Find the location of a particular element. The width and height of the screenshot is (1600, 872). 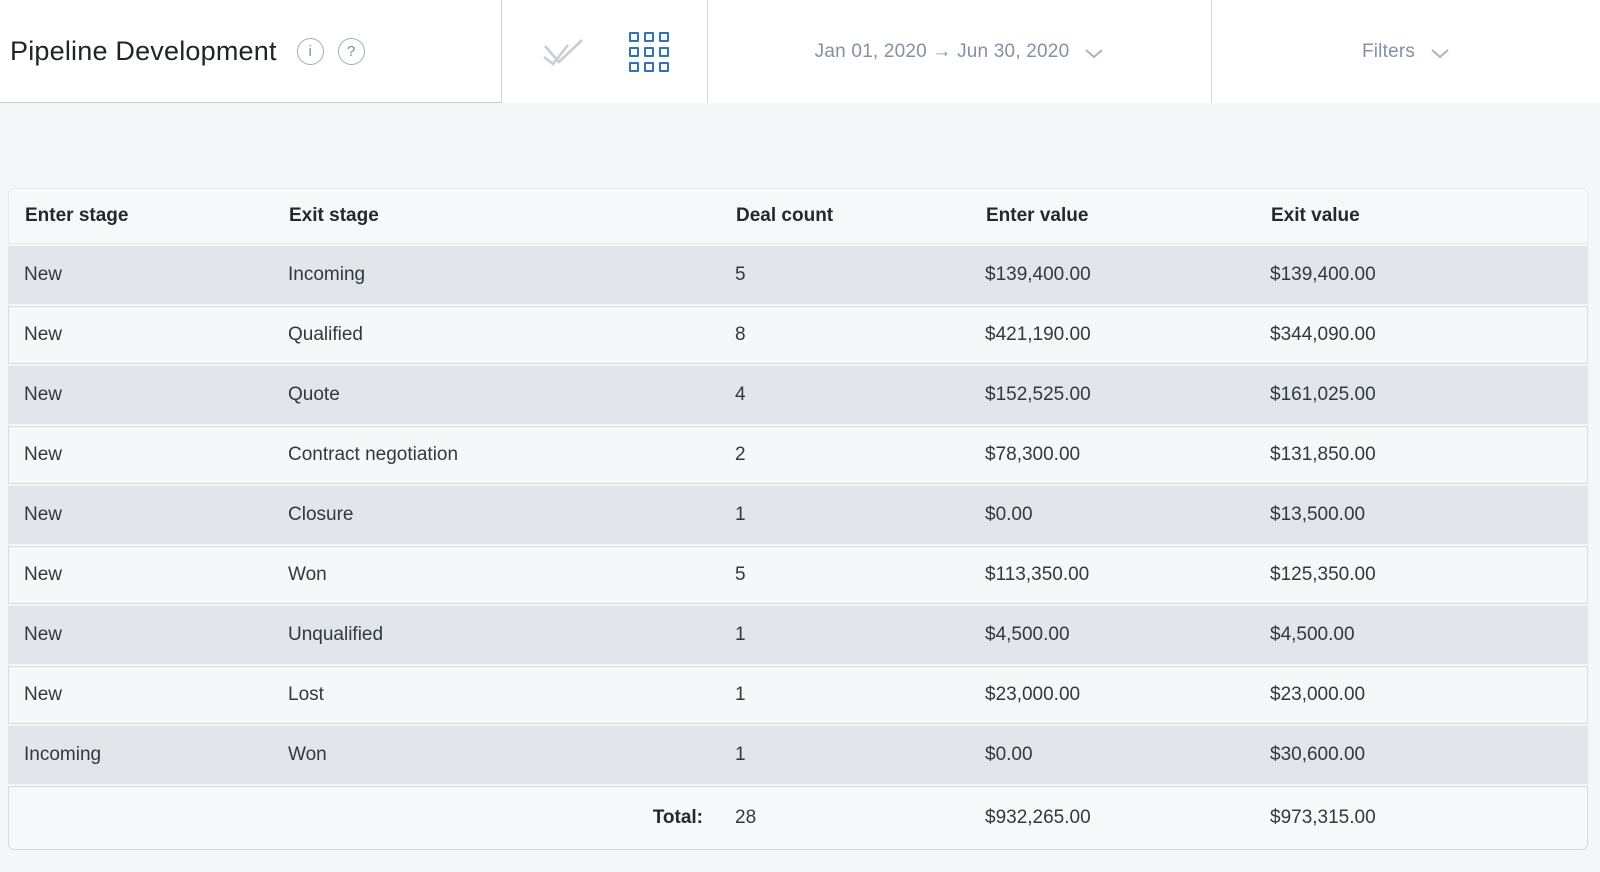

table-view-icon is located at coordinates (648, 51).